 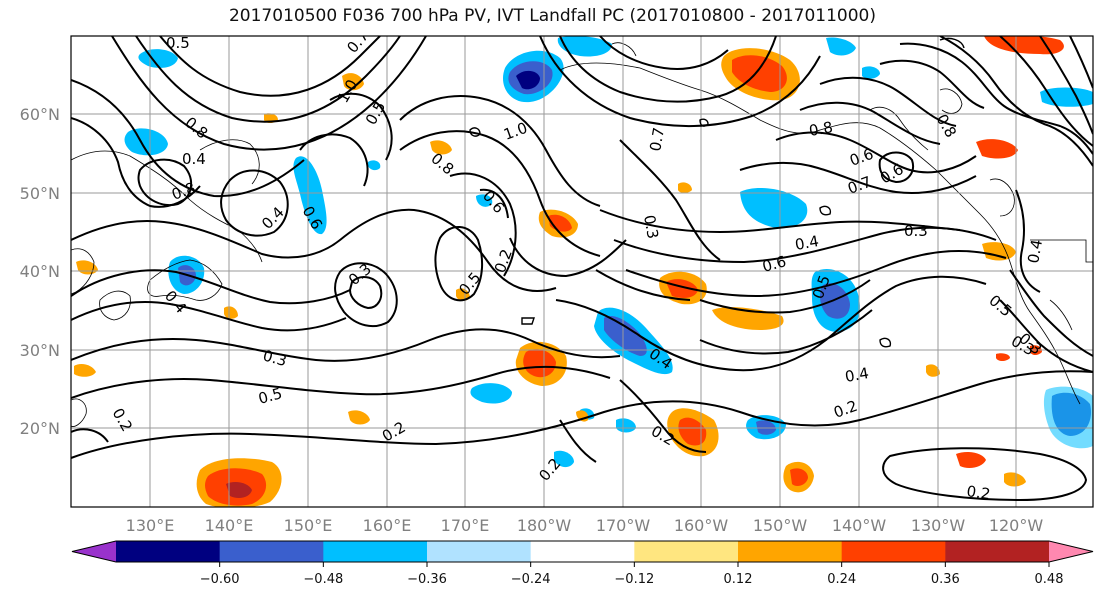 I want to click on colorbar-extend-low, so click(x=94, y=551).